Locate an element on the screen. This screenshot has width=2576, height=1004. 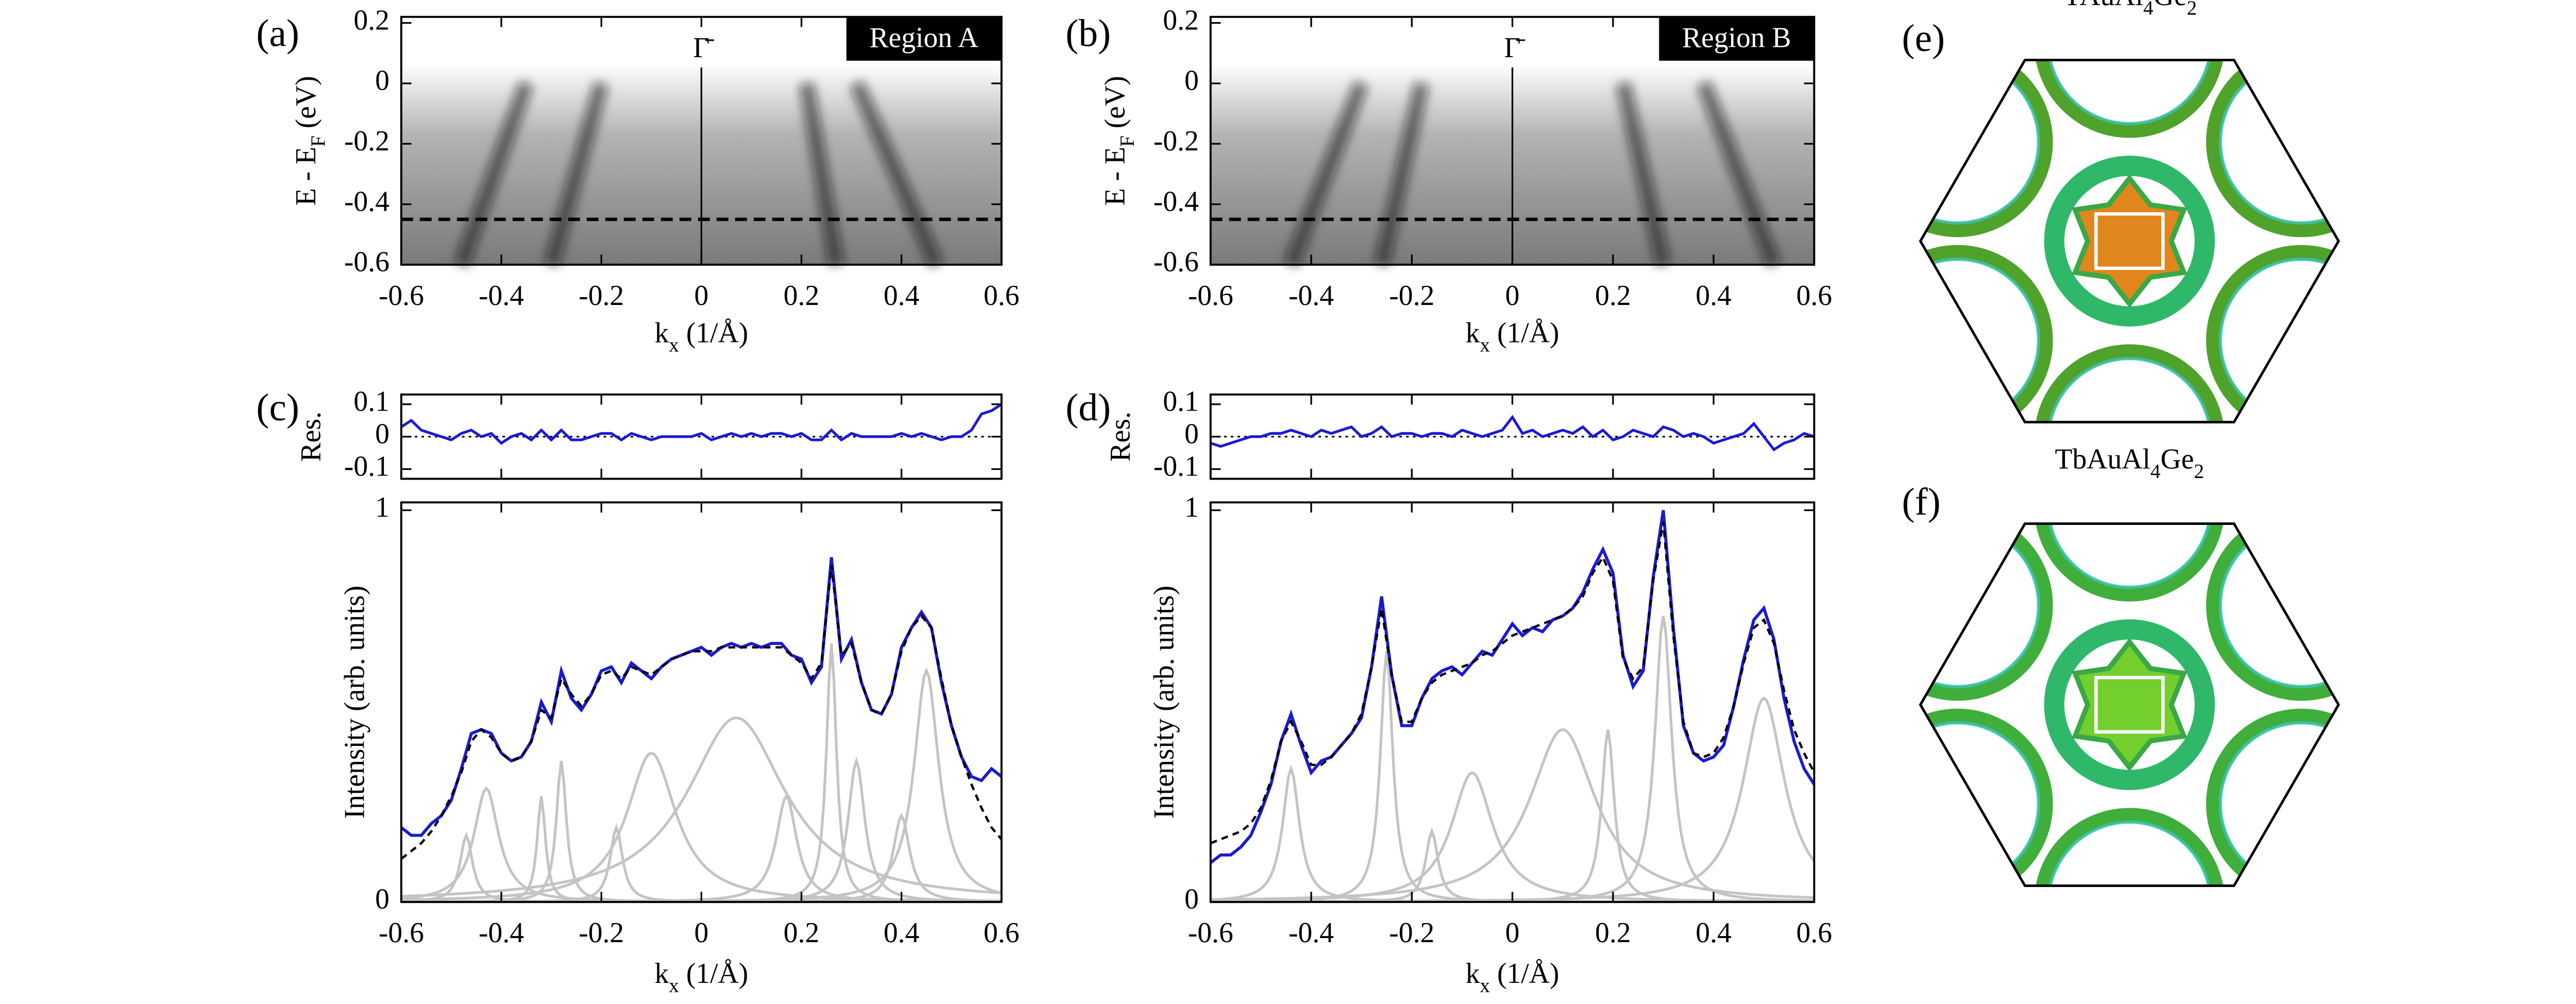
data-line is located at coordinates (1512, 687).